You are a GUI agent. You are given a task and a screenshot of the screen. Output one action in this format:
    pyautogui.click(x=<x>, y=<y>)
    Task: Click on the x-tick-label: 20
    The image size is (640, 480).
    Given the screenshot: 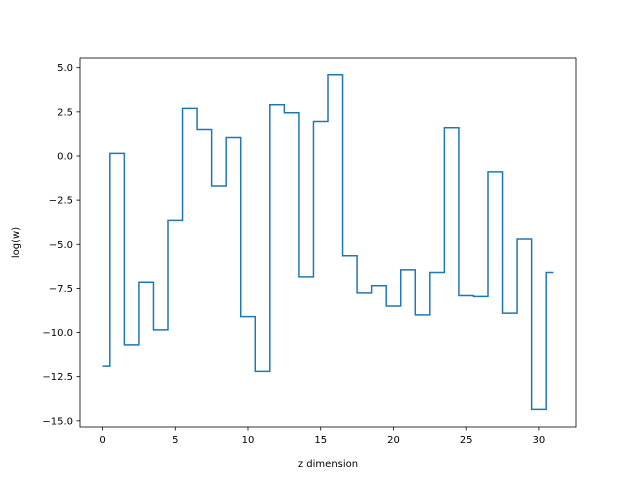 What is the action you would take?
    pyautogui.click(x=393, y=440)
    